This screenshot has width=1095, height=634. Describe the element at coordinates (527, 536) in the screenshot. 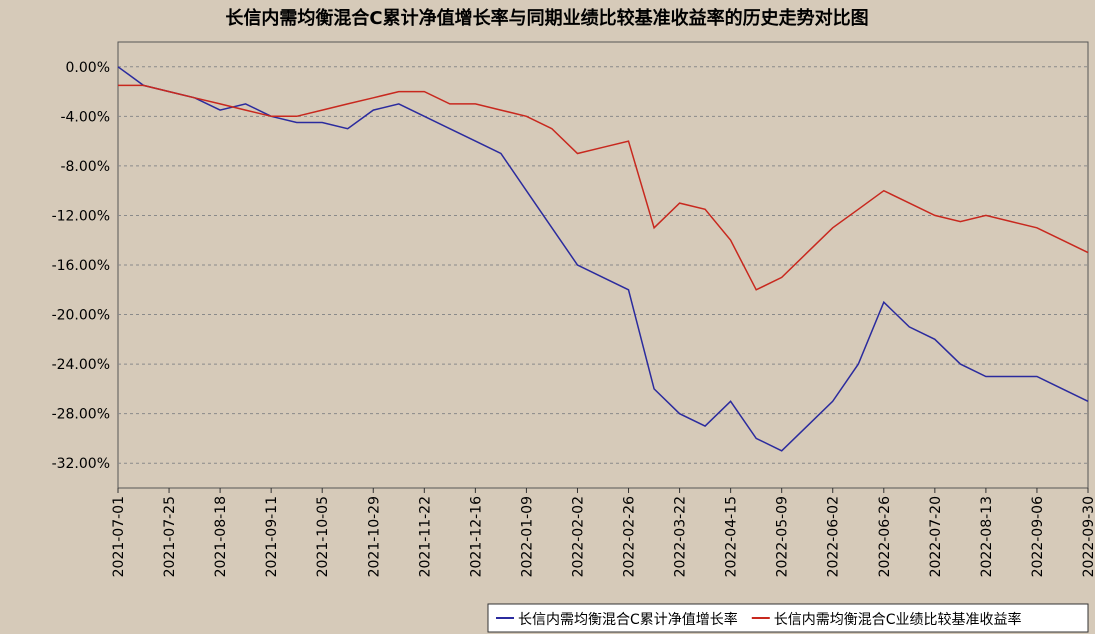

I see `x-tick-label: 2022-01-09` at that location.